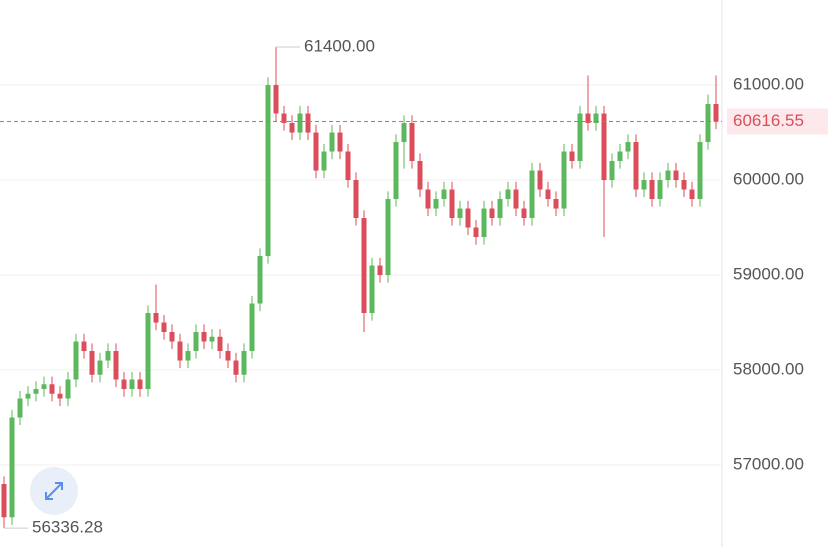 The width and height of the screenshot is (828, 547). I want to click on y-tick-label: 61000.00, so click(768, 84).